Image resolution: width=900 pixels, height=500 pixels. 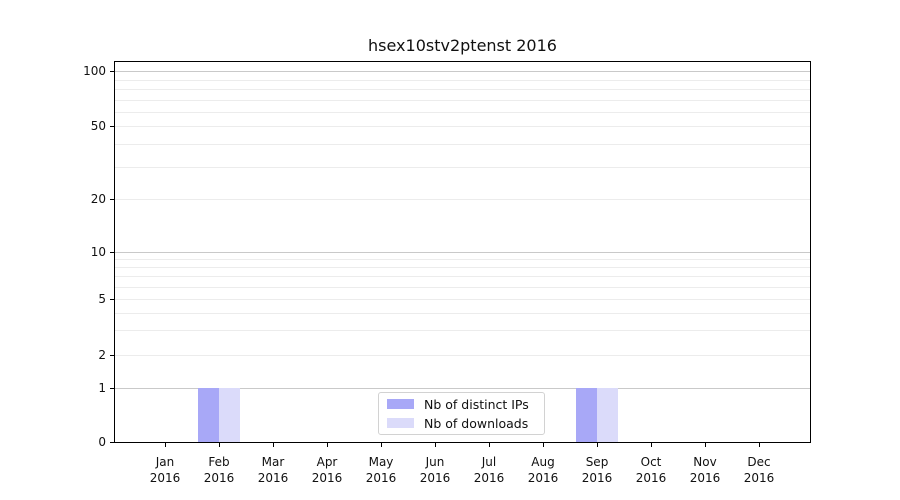 I want to click on x-tick-label-line: Sep, so click(x=597, y=462).